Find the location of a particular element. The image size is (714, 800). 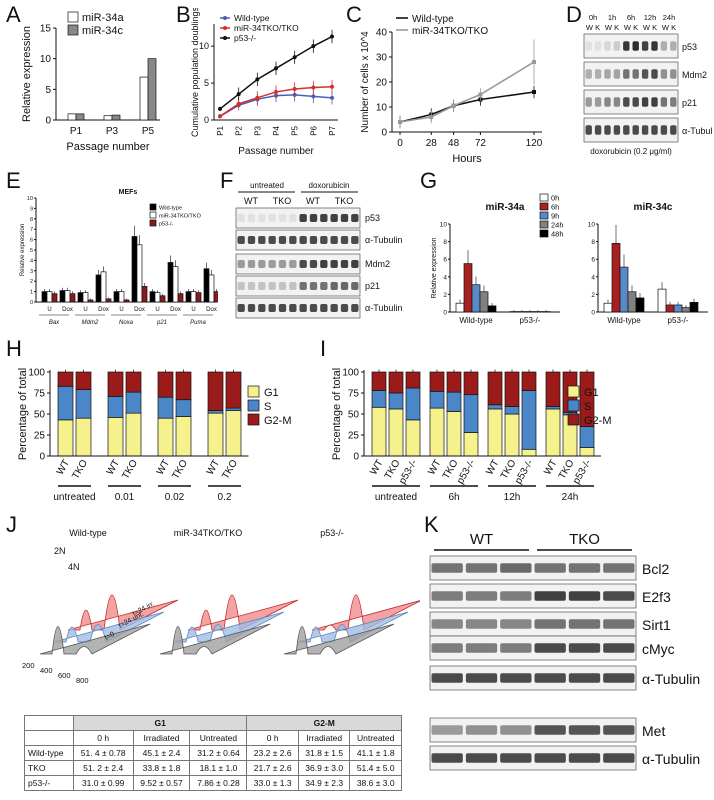

time-label: 0h is located at coordinates (593, 17).